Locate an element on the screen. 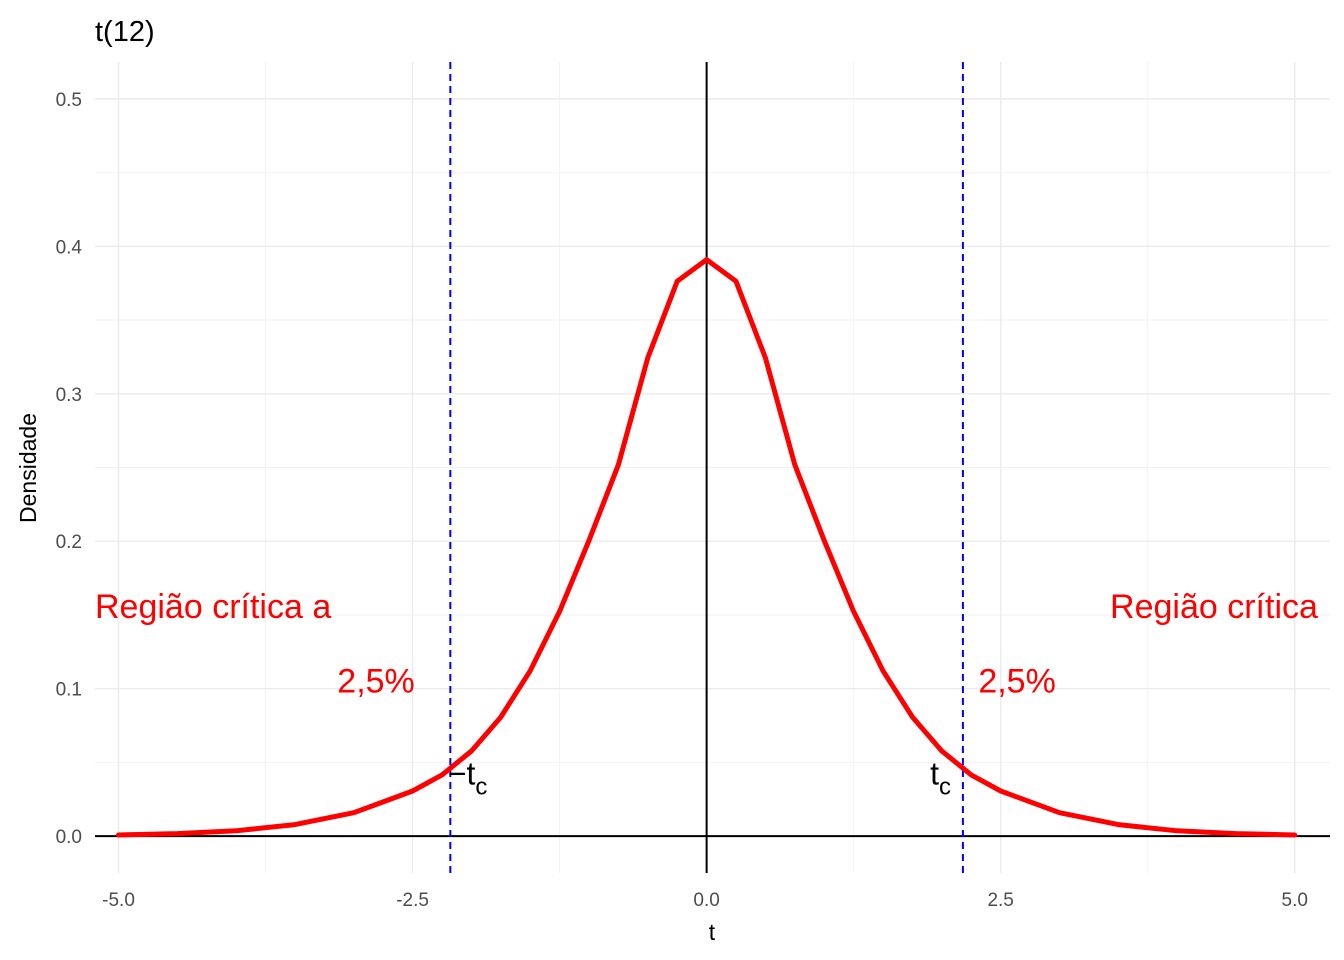 This screenshot has height=960, width=1344. tc-label: tc is located at coordinates (940, 778).